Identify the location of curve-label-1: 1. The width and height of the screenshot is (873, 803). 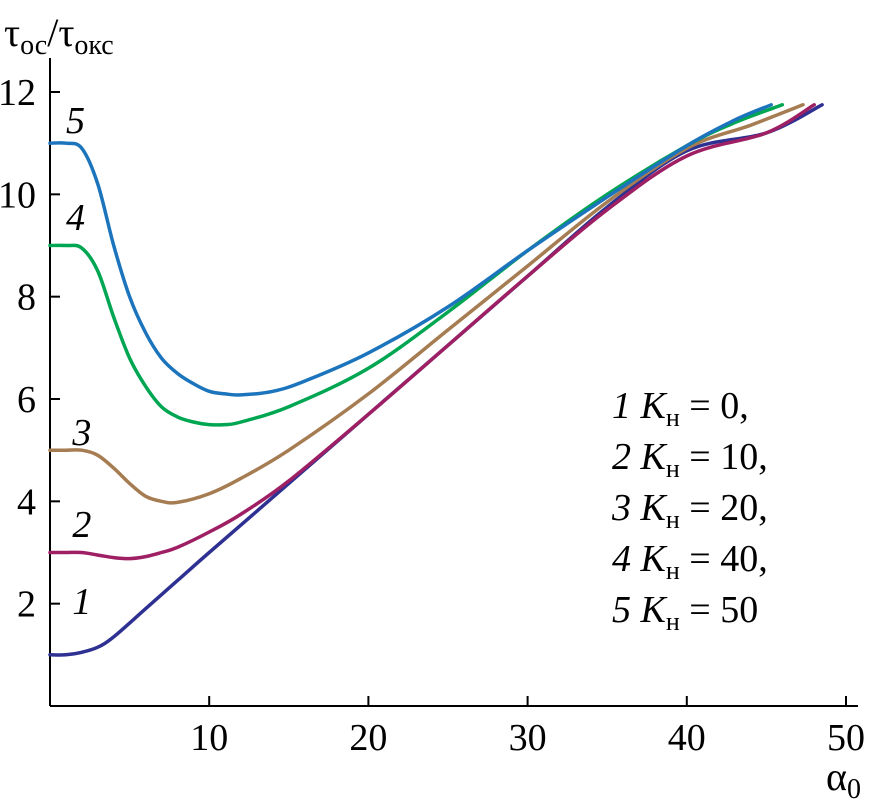
(81, 602).